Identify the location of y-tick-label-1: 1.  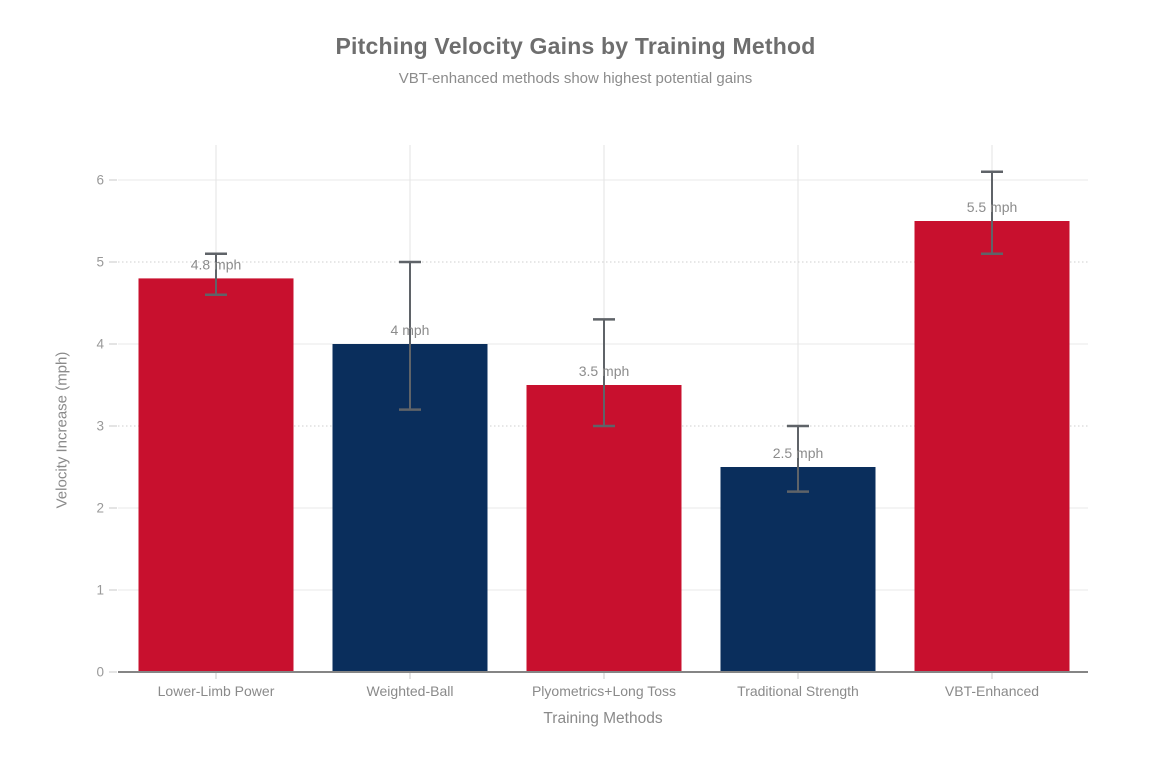
(100, 590).